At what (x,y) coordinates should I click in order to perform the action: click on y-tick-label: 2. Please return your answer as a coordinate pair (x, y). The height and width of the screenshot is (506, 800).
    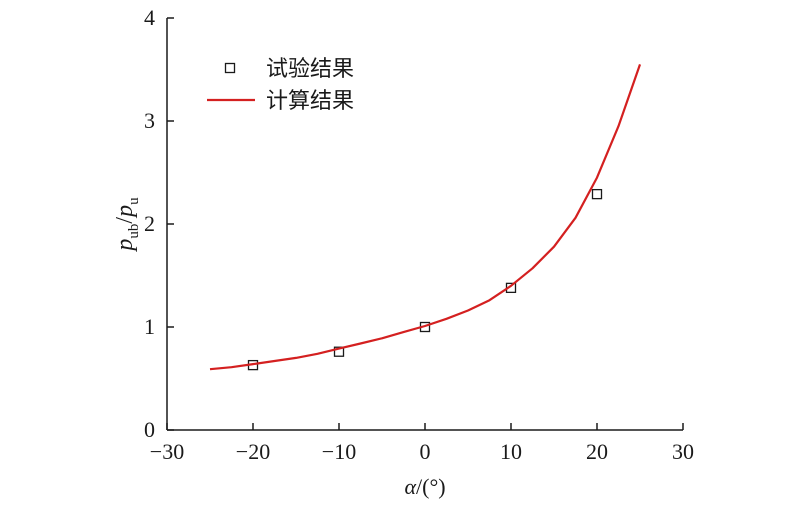
    Looking at the image, I should click on (149, 223).